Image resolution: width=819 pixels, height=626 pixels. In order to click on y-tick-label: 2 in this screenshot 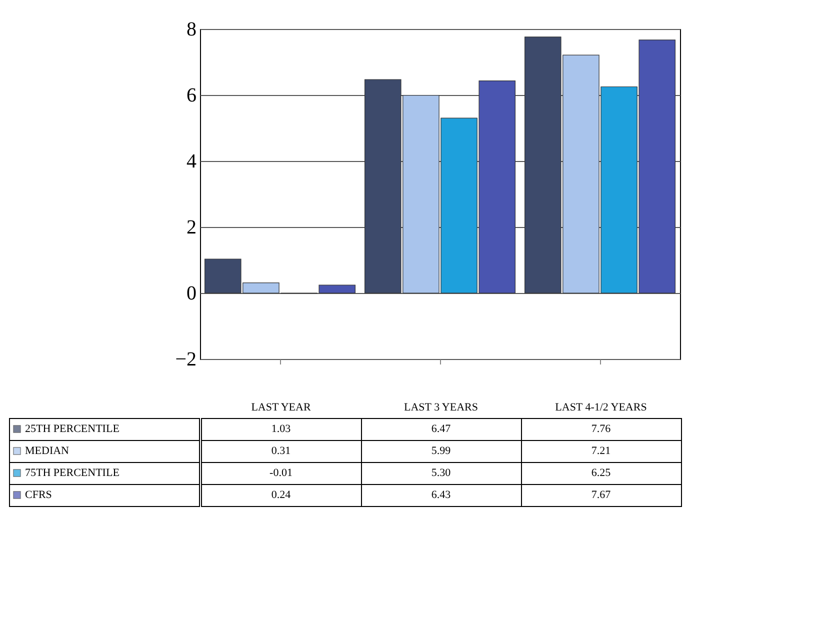, I will do `click(191, 227)`.